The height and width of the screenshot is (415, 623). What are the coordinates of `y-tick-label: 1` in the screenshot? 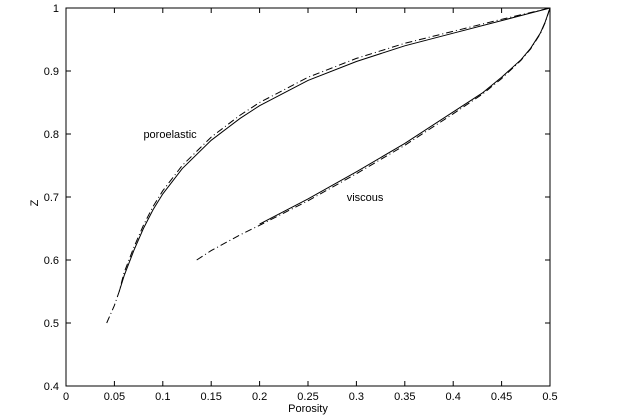 It's located at (56, 9).